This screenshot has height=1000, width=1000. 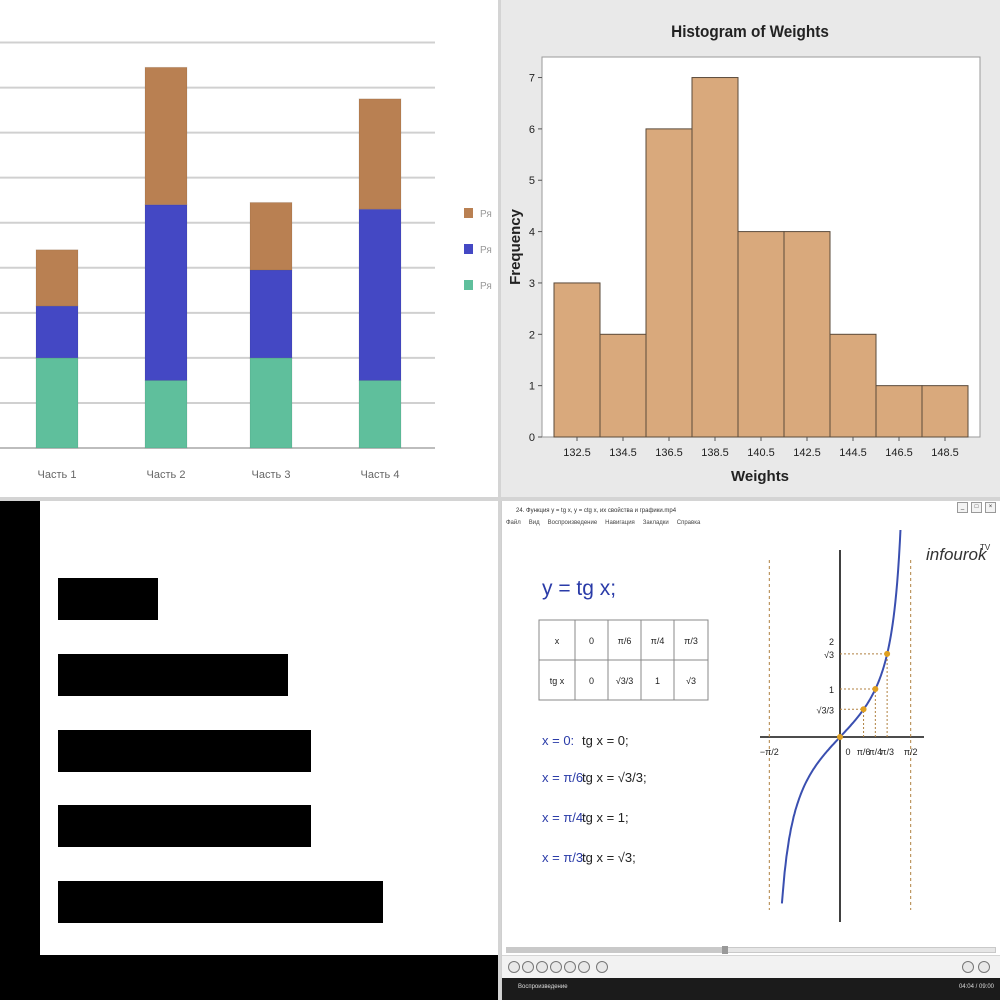 What do you see at coordinates (557, 641) in the screenshot?
I see `table-cell: x` at bounding box center [557, 641].